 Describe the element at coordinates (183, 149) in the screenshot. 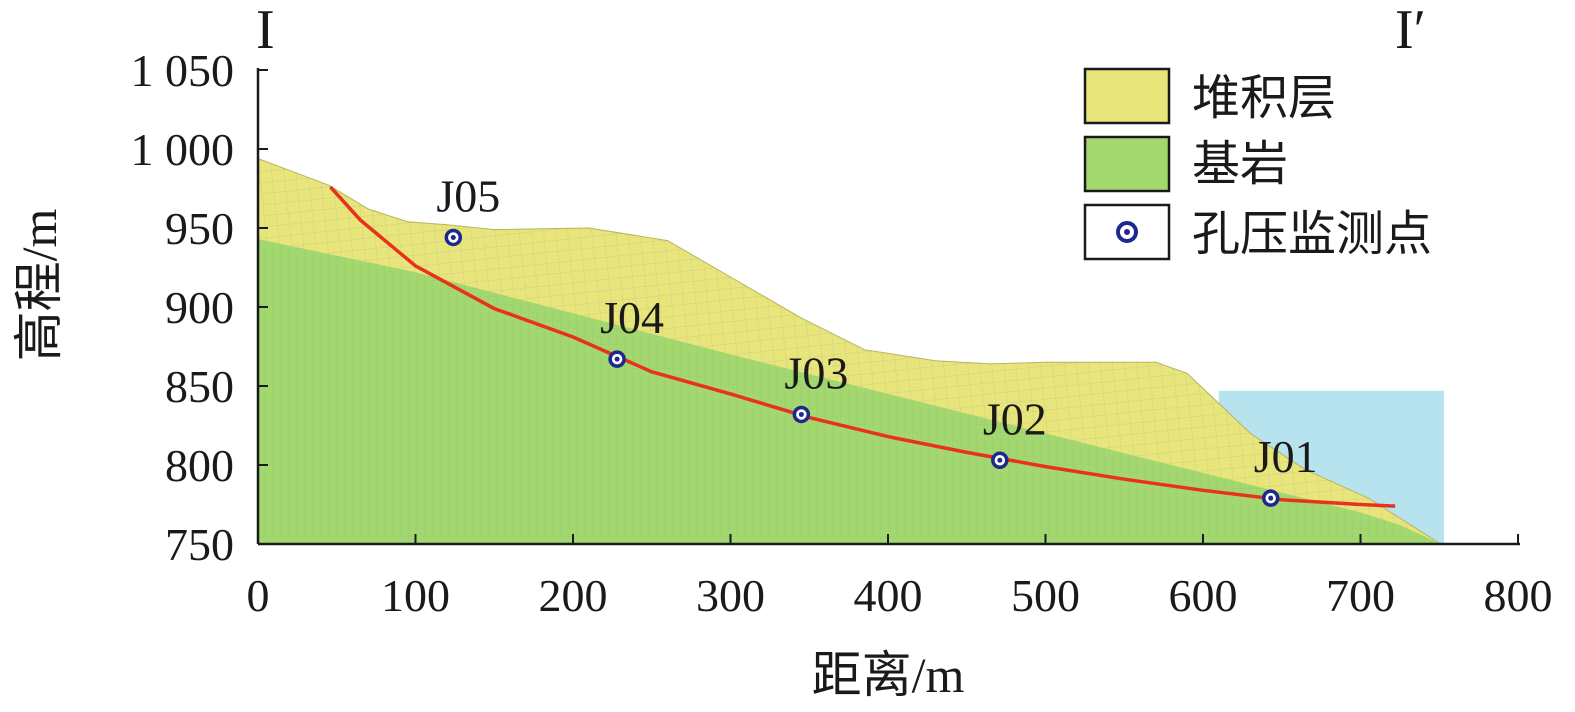

I see `y-tick-label: 1 000` at that location.